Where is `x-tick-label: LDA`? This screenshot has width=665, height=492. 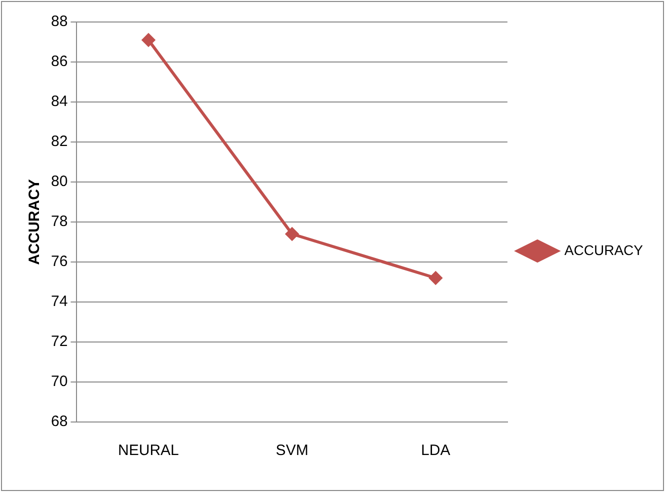
x-tick-label: LDA is located at coordinates (435, 451).